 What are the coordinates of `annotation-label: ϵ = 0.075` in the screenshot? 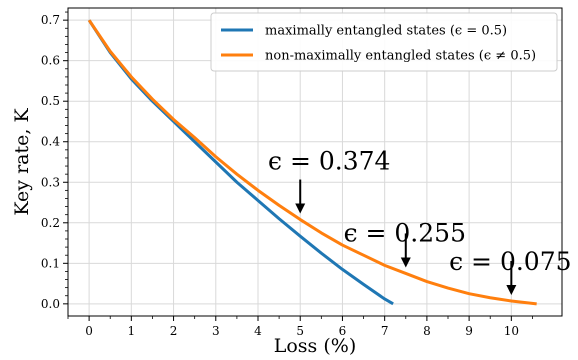 It's located at (510, 261).